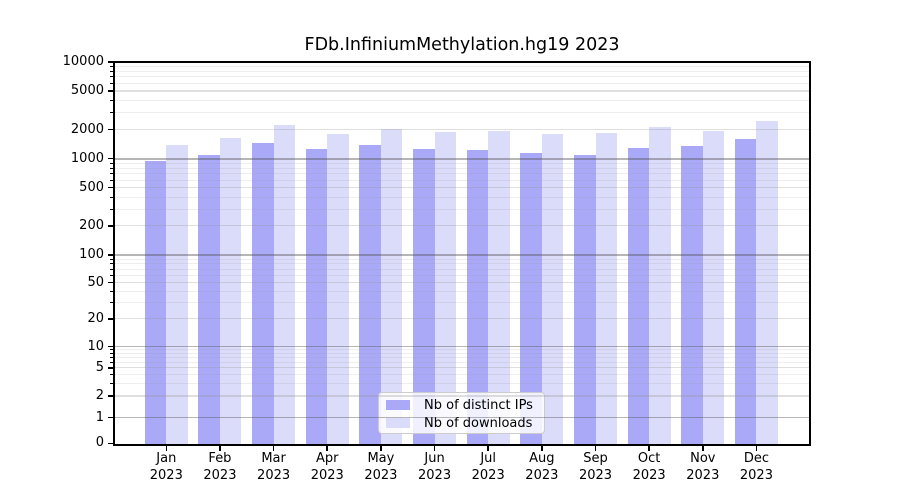 The image size is (900, 500). I want to click on legend-item-distinct-ips: Nb of distinct IPs, so click(465, 405).